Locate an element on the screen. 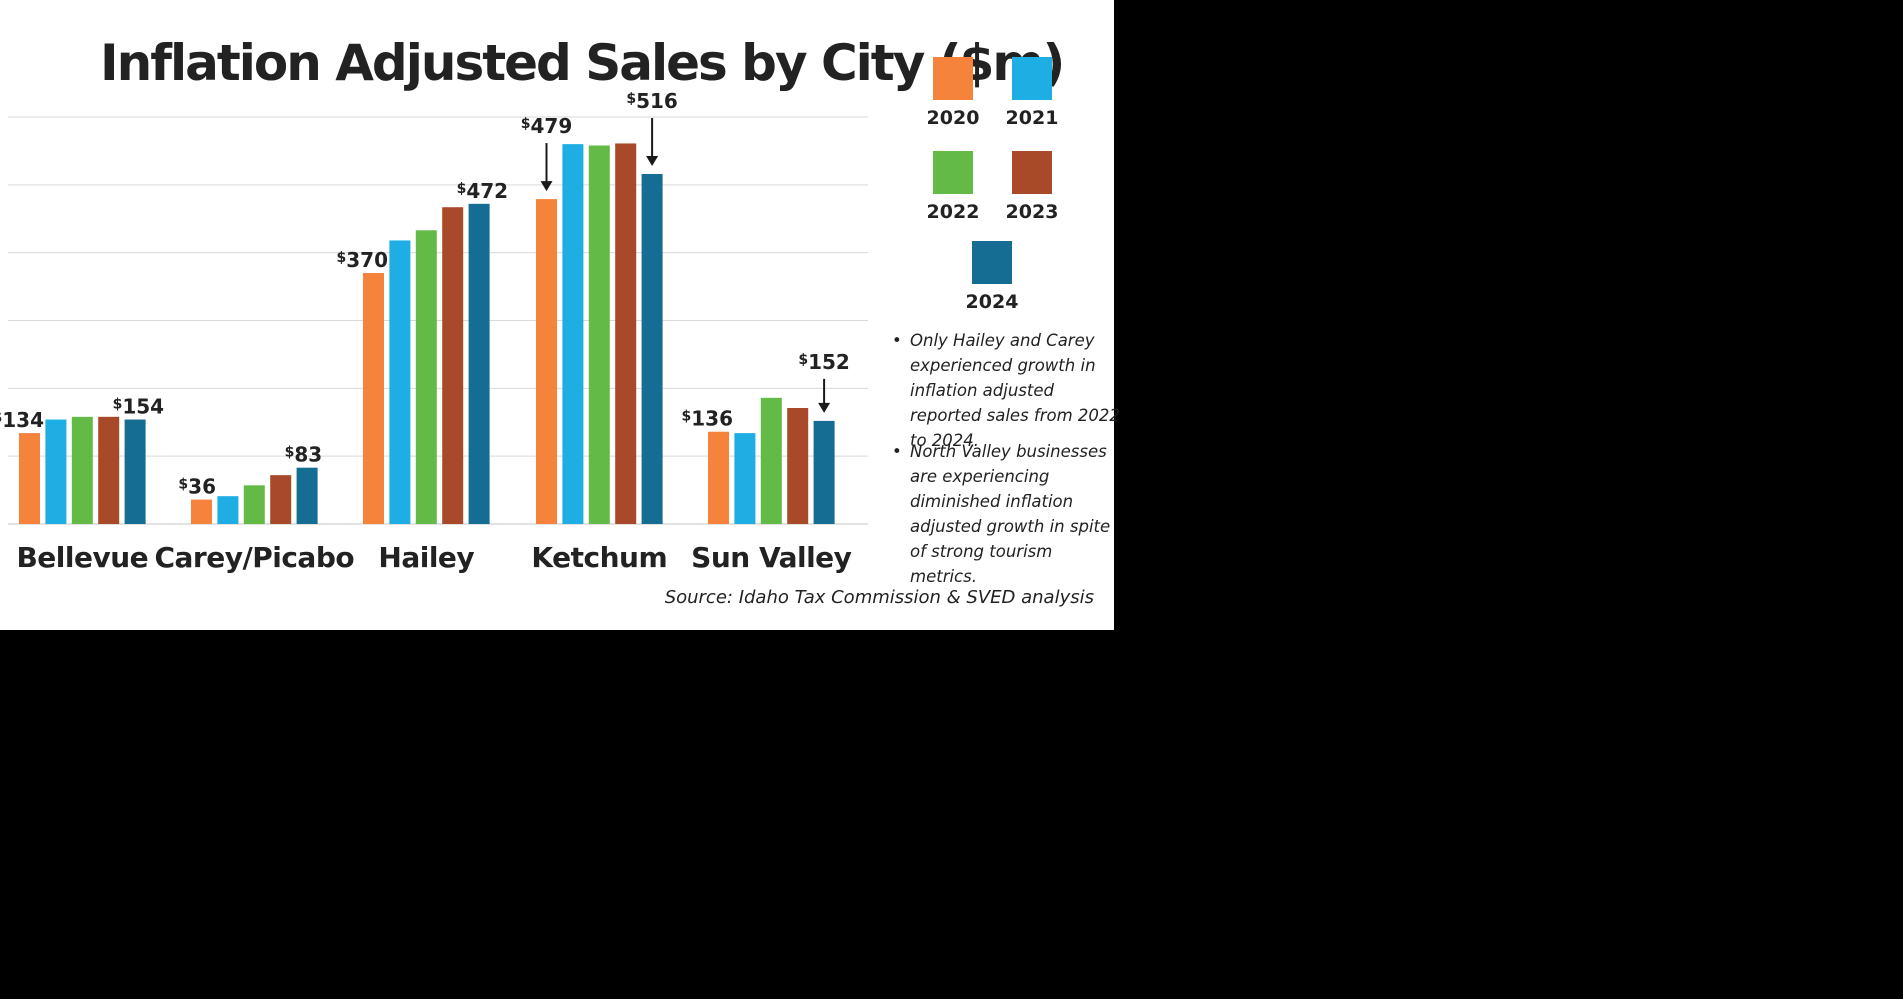 The height and width of the screenshot is (999, 1903). category-label-ketchum: Ketchum is located at coordinates (599, 557).